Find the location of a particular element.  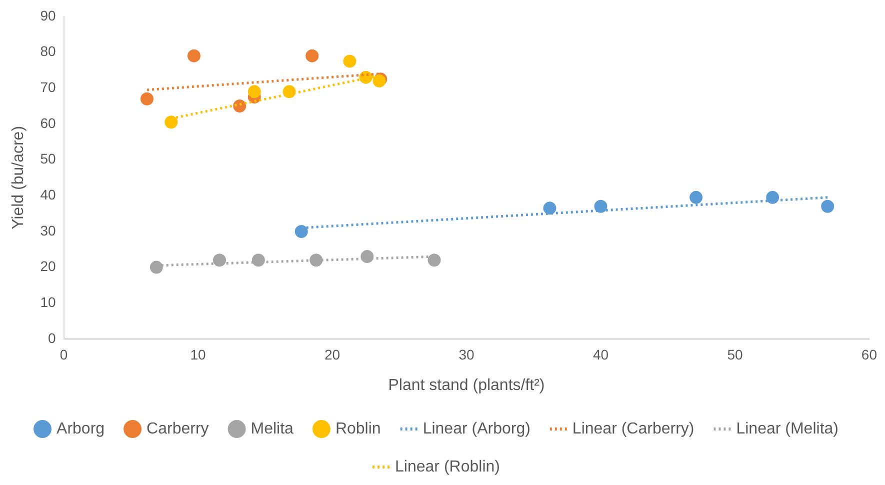

y-tick-label: 50 is located at coordinates (48, 158).